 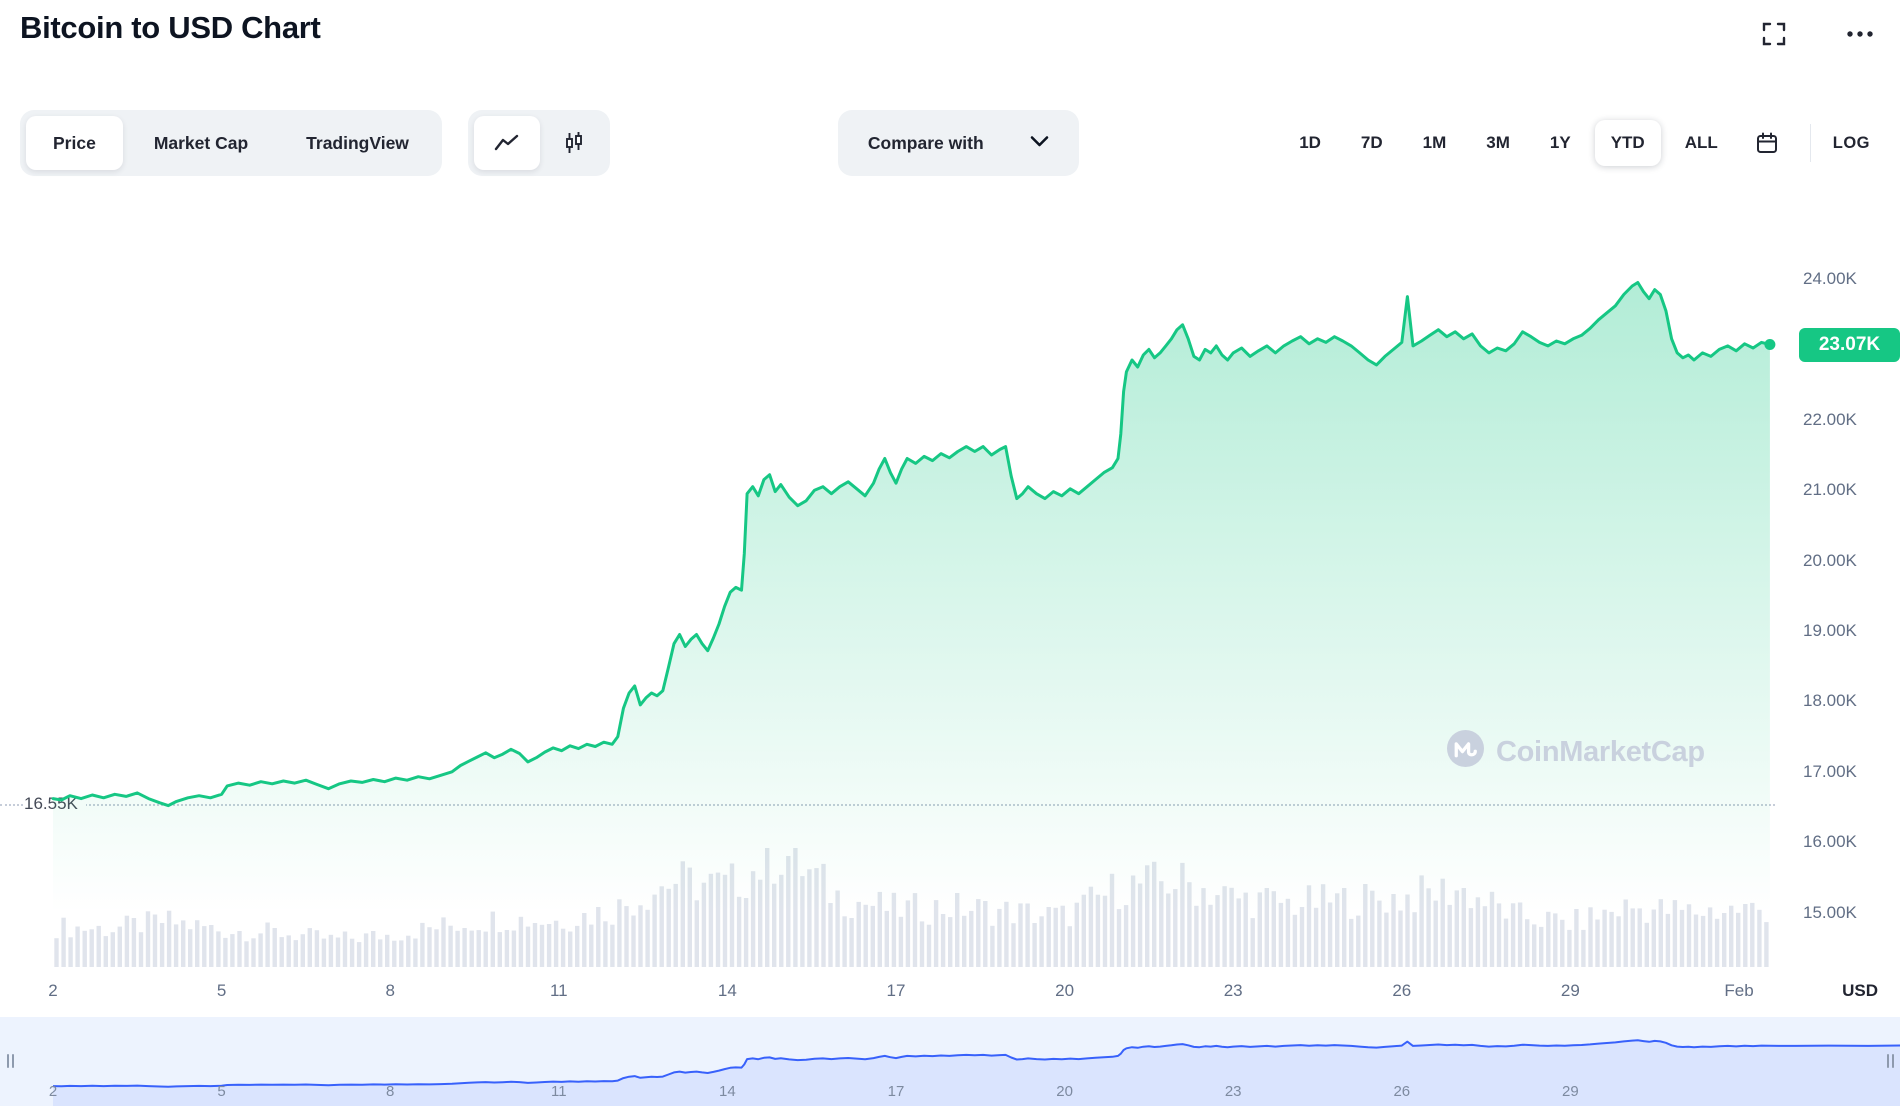 I want to click on y-axis-tick-label: 18.00K, so click(x=1830, y=701).